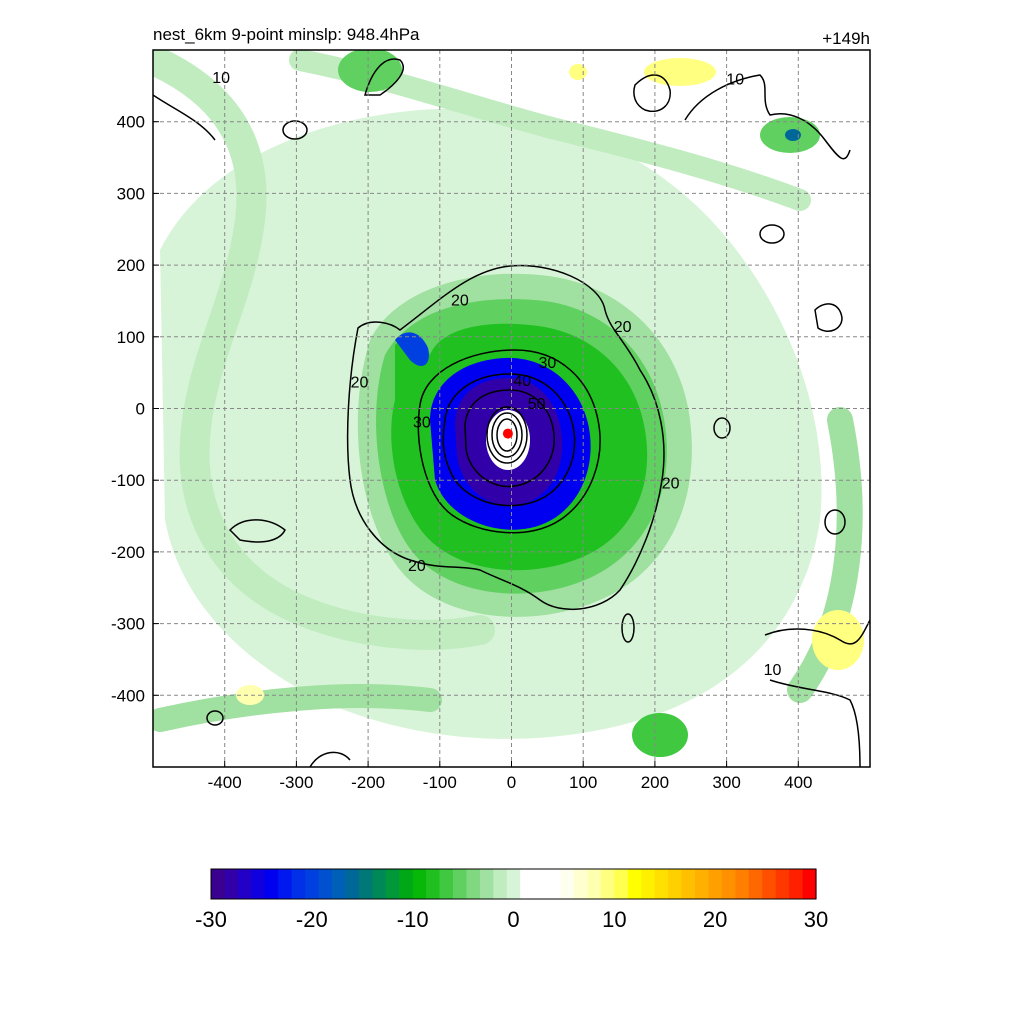 This screenshot has width=1024, height=1024. Describe the element at coordinates (655, 782) in the screenshot. I see `x-tick-label: 200` at that location.